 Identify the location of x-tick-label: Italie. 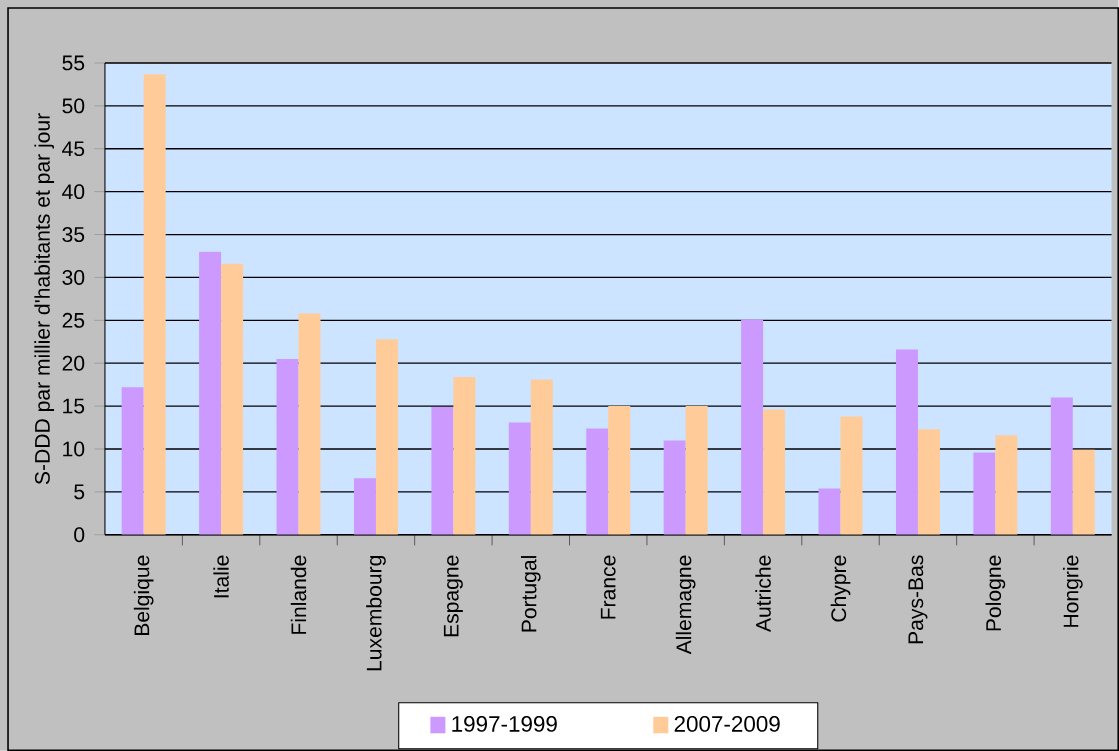
(221, 576).